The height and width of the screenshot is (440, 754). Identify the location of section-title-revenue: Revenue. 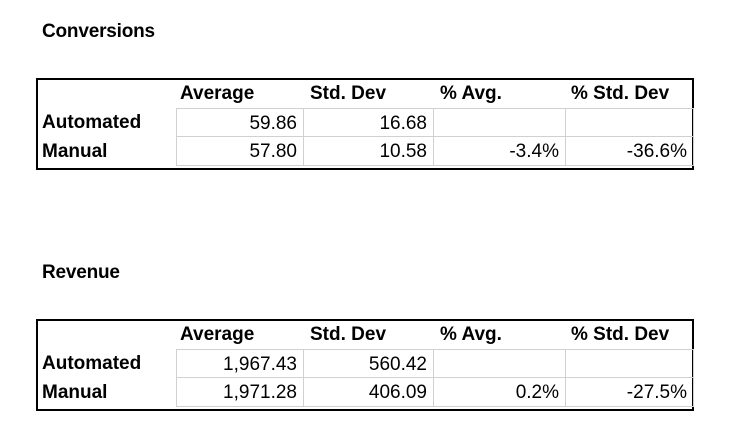
(81, 272).